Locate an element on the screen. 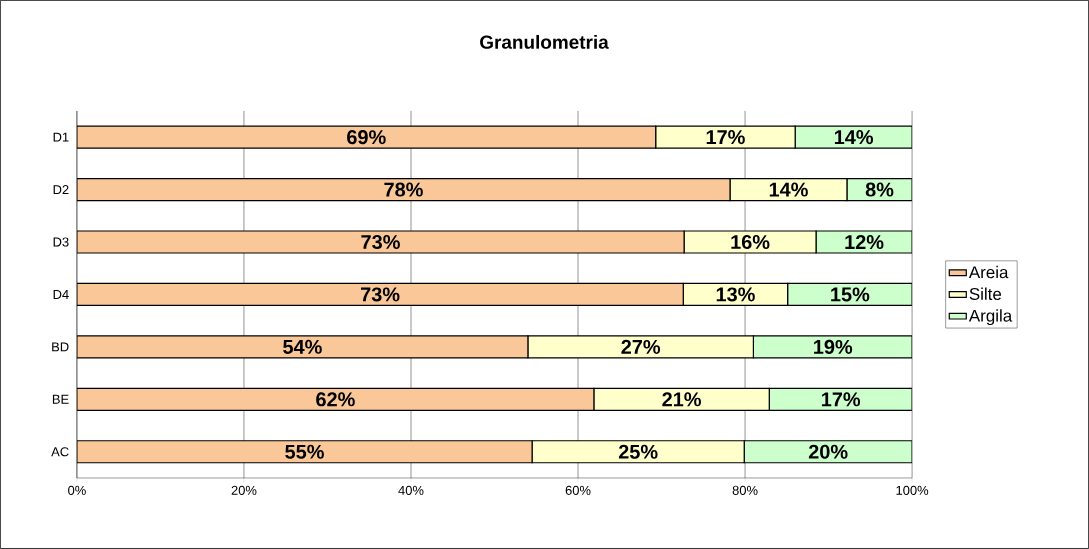 The width and height of the screenshot is (1089, 549). data-label: 27% is located at coordinates (641, 346).